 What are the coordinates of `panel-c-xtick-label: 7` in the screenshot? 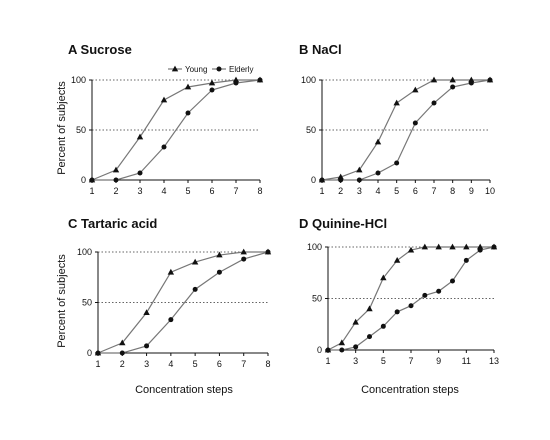 It's located at (243, 364).